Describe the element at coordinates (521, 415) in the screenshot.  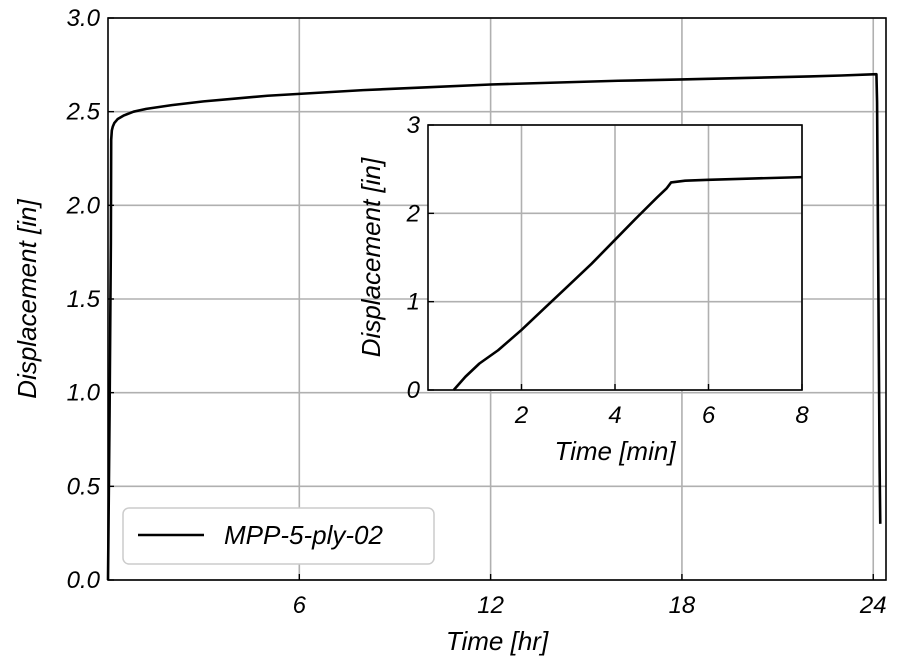
I see `inset-x-tick-label: 2` at that location.